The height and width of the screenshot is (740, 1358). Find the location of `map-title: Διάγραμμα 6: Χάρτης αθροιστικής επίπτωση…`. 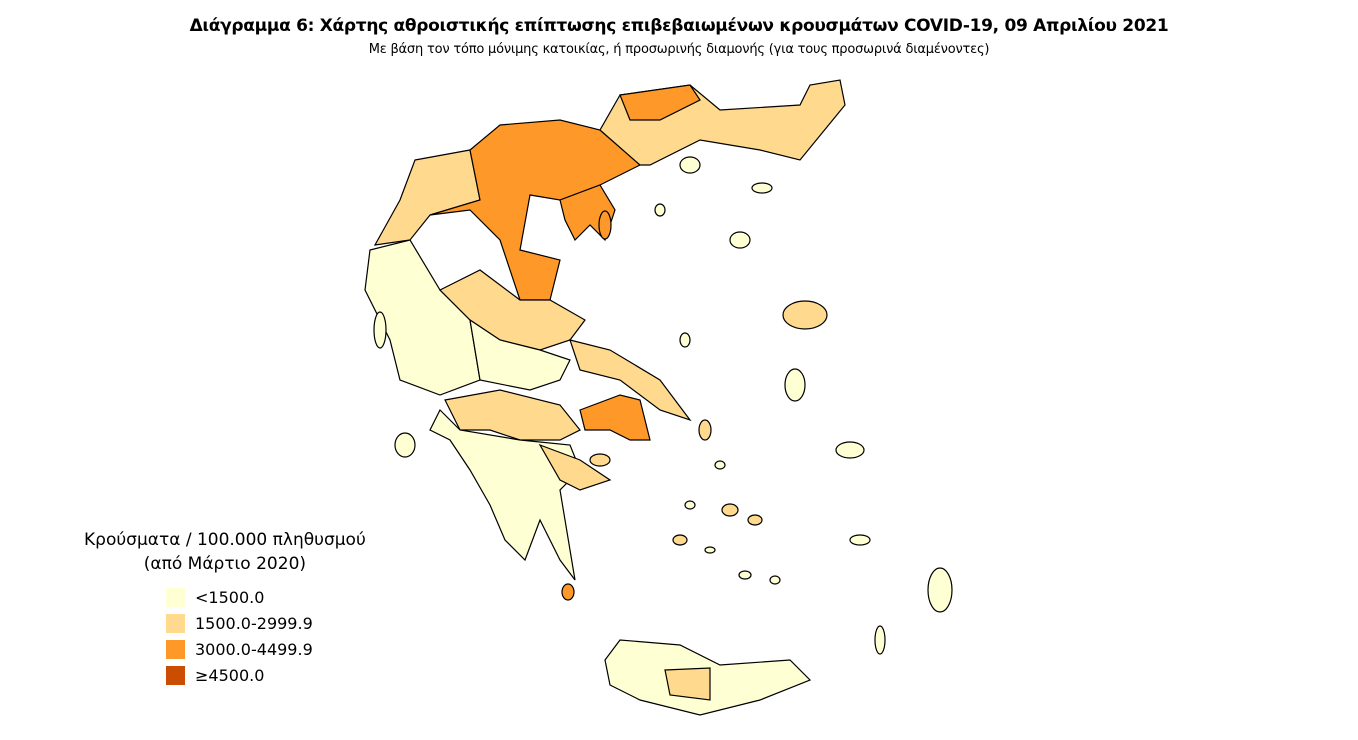

map-title: Διάγραμμα 6: Χάρτης αθροιστικής επίπτωση… is located at coordinates (679, 26).